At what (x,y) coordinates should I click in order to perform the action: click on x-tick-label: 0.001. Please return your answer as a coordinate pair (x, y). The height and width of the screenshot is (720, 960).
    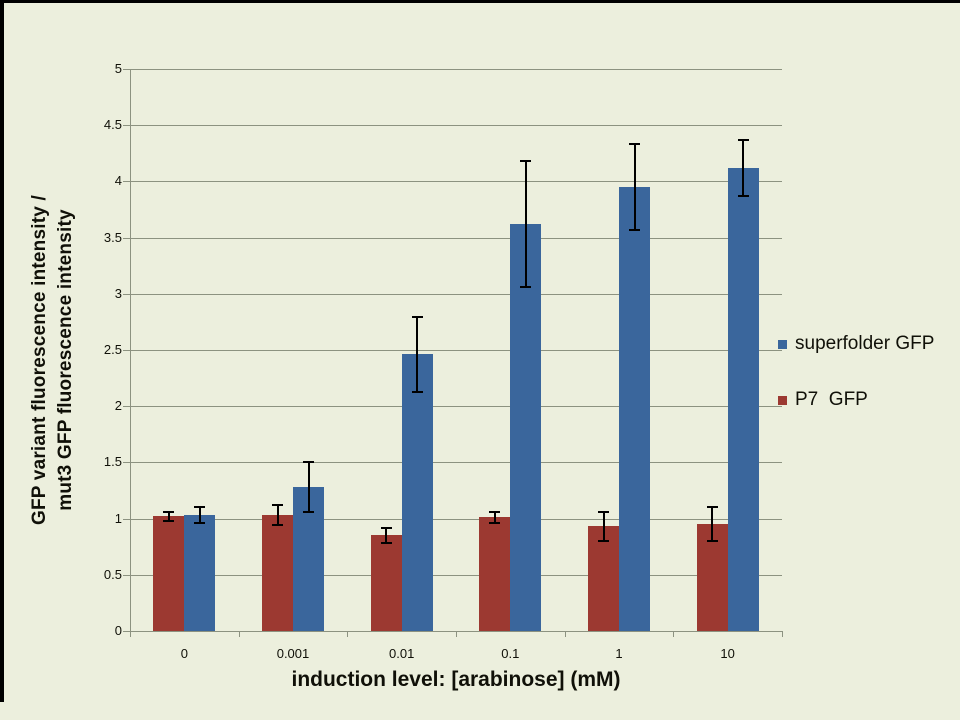
    Looking at the image, I should click on (293, 653).